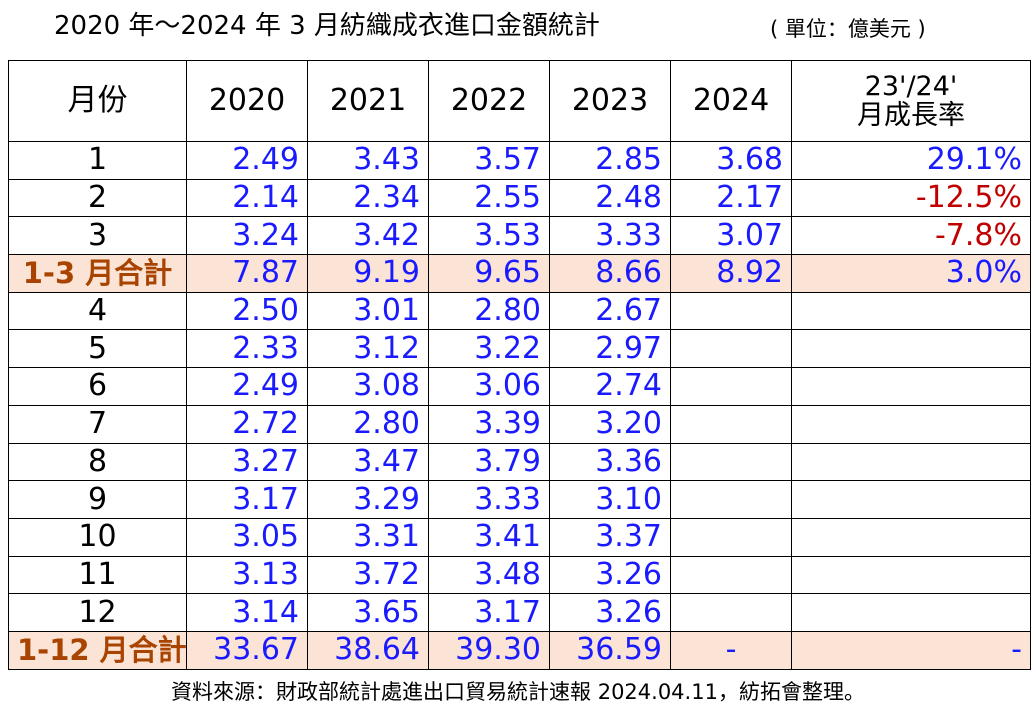 This screenshot has width=1036, height=712. Describe the element at coordinates (731, 236) in the screenshot. I see `value-cell-2024: 3.07` at that location.